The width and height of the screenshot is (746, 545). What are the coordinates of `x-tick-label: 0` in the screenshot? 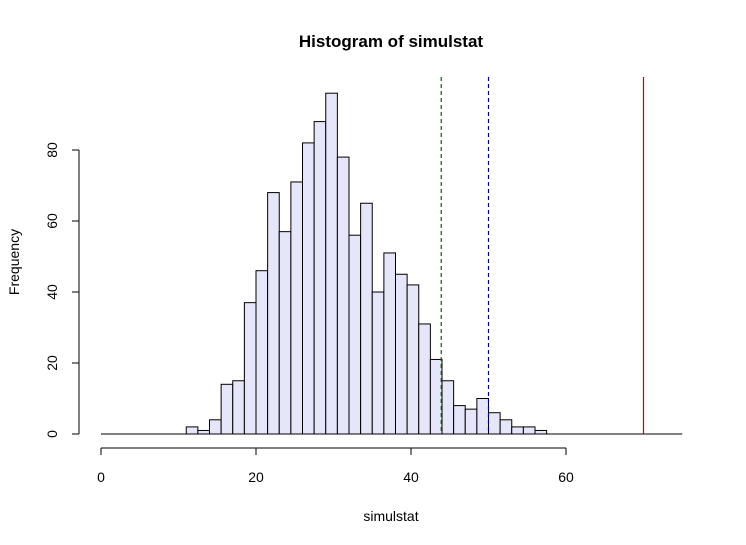 It's located at (101, 477).